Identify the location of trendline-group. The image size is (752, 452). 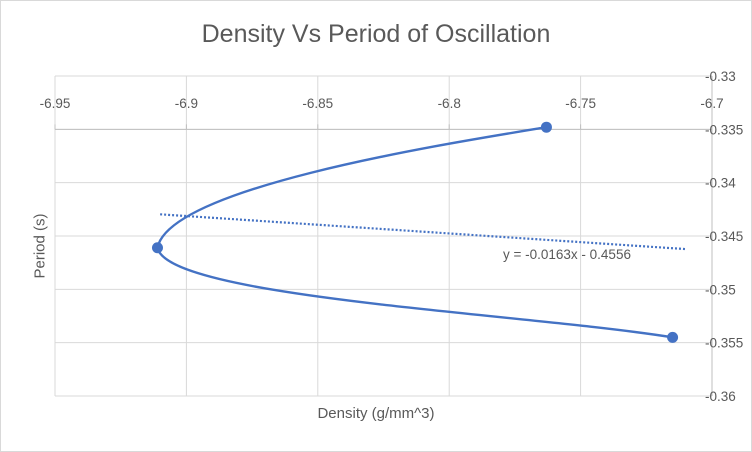
(423, 232).